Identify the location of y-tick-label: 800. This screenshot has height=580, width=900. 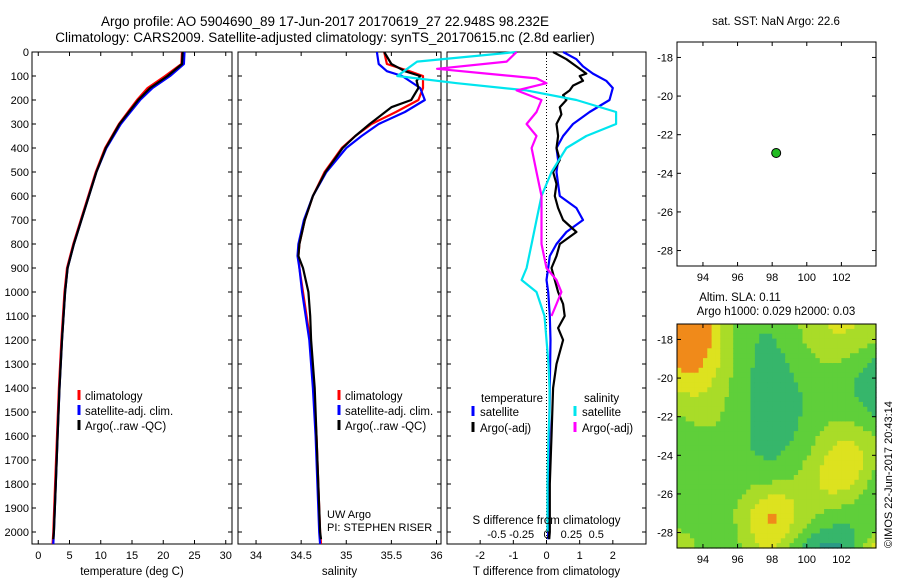
(20, 245).